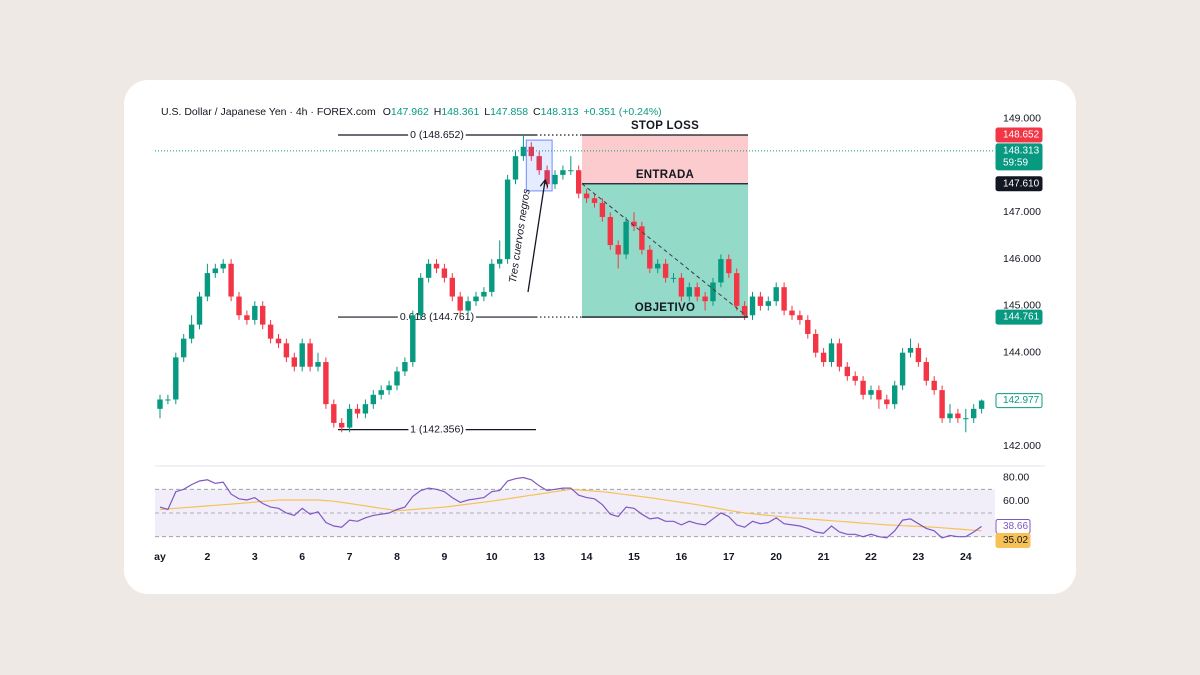 The width and height of the screenshot is (1200, 675). I want to click on price-tag-label: 148.652, so click(1021, 135).